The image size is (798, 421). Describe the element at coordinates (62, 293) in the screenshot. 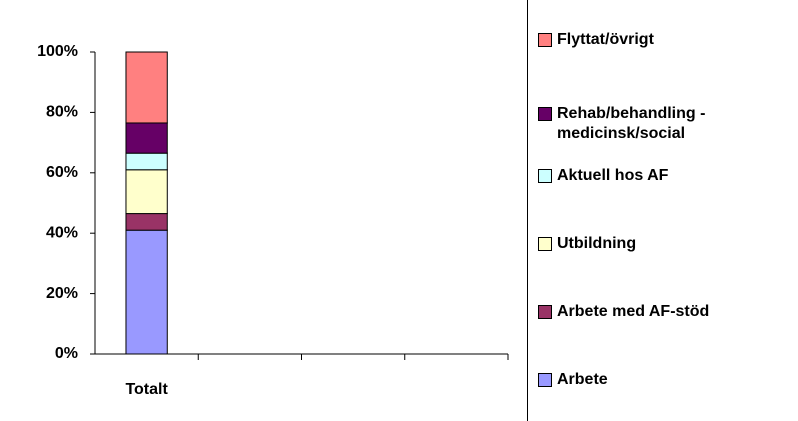

I see `y-tick-label: 20%` at that location.